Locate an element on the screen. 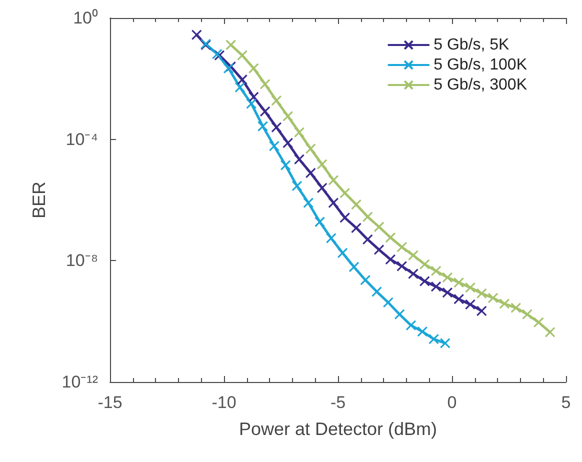  legend-label: 5 Gb/s, 300K is located at coordinates (481, 85).